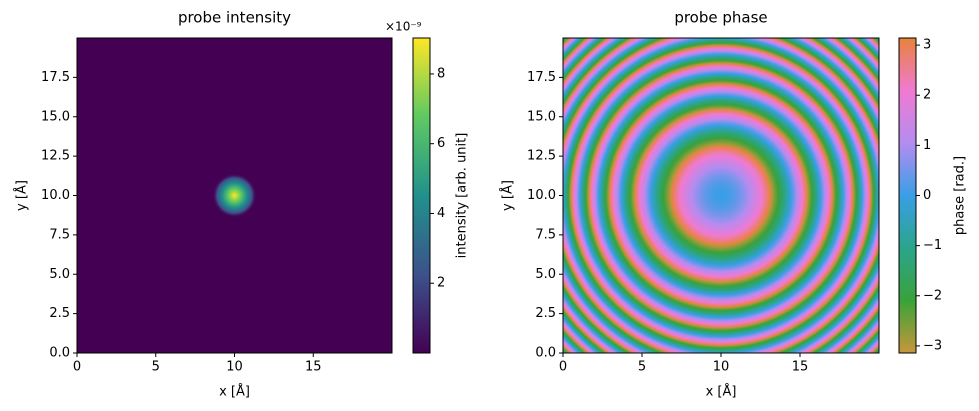 This screenshot has height=411, width=979. What do you see at coordinates (441, 213) in the screenshot?
I see `colorbar-tick-label: 4` at bounding box center [441, 213].